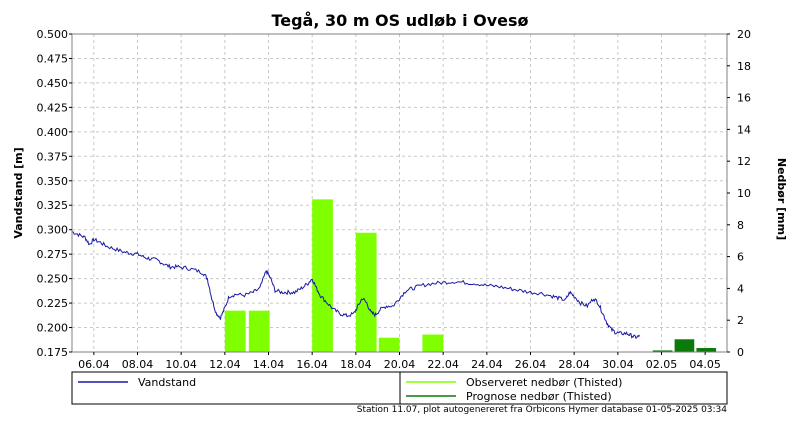 The width and height of the screenshot is (800, 425). Describe the element at coordinates (167, 382) in the screenshot. I see `legend-label: Vandstand` at that location.